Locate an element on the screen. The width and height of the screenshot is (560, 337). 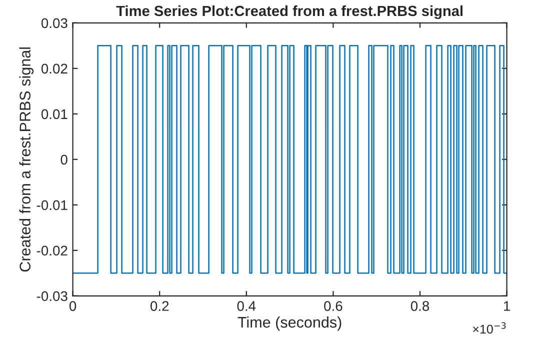
y-tick-label: -0.02 is located at coordinates (52, 251).